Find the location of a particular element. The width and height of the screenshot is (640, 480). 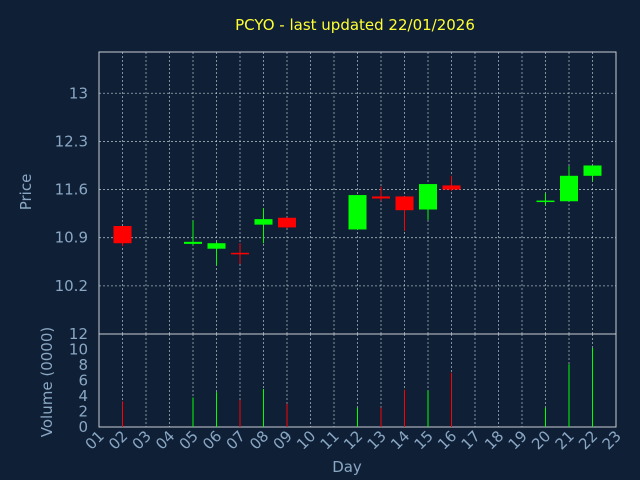

day-tick-label: 03 is located at coordinates (142, 440).